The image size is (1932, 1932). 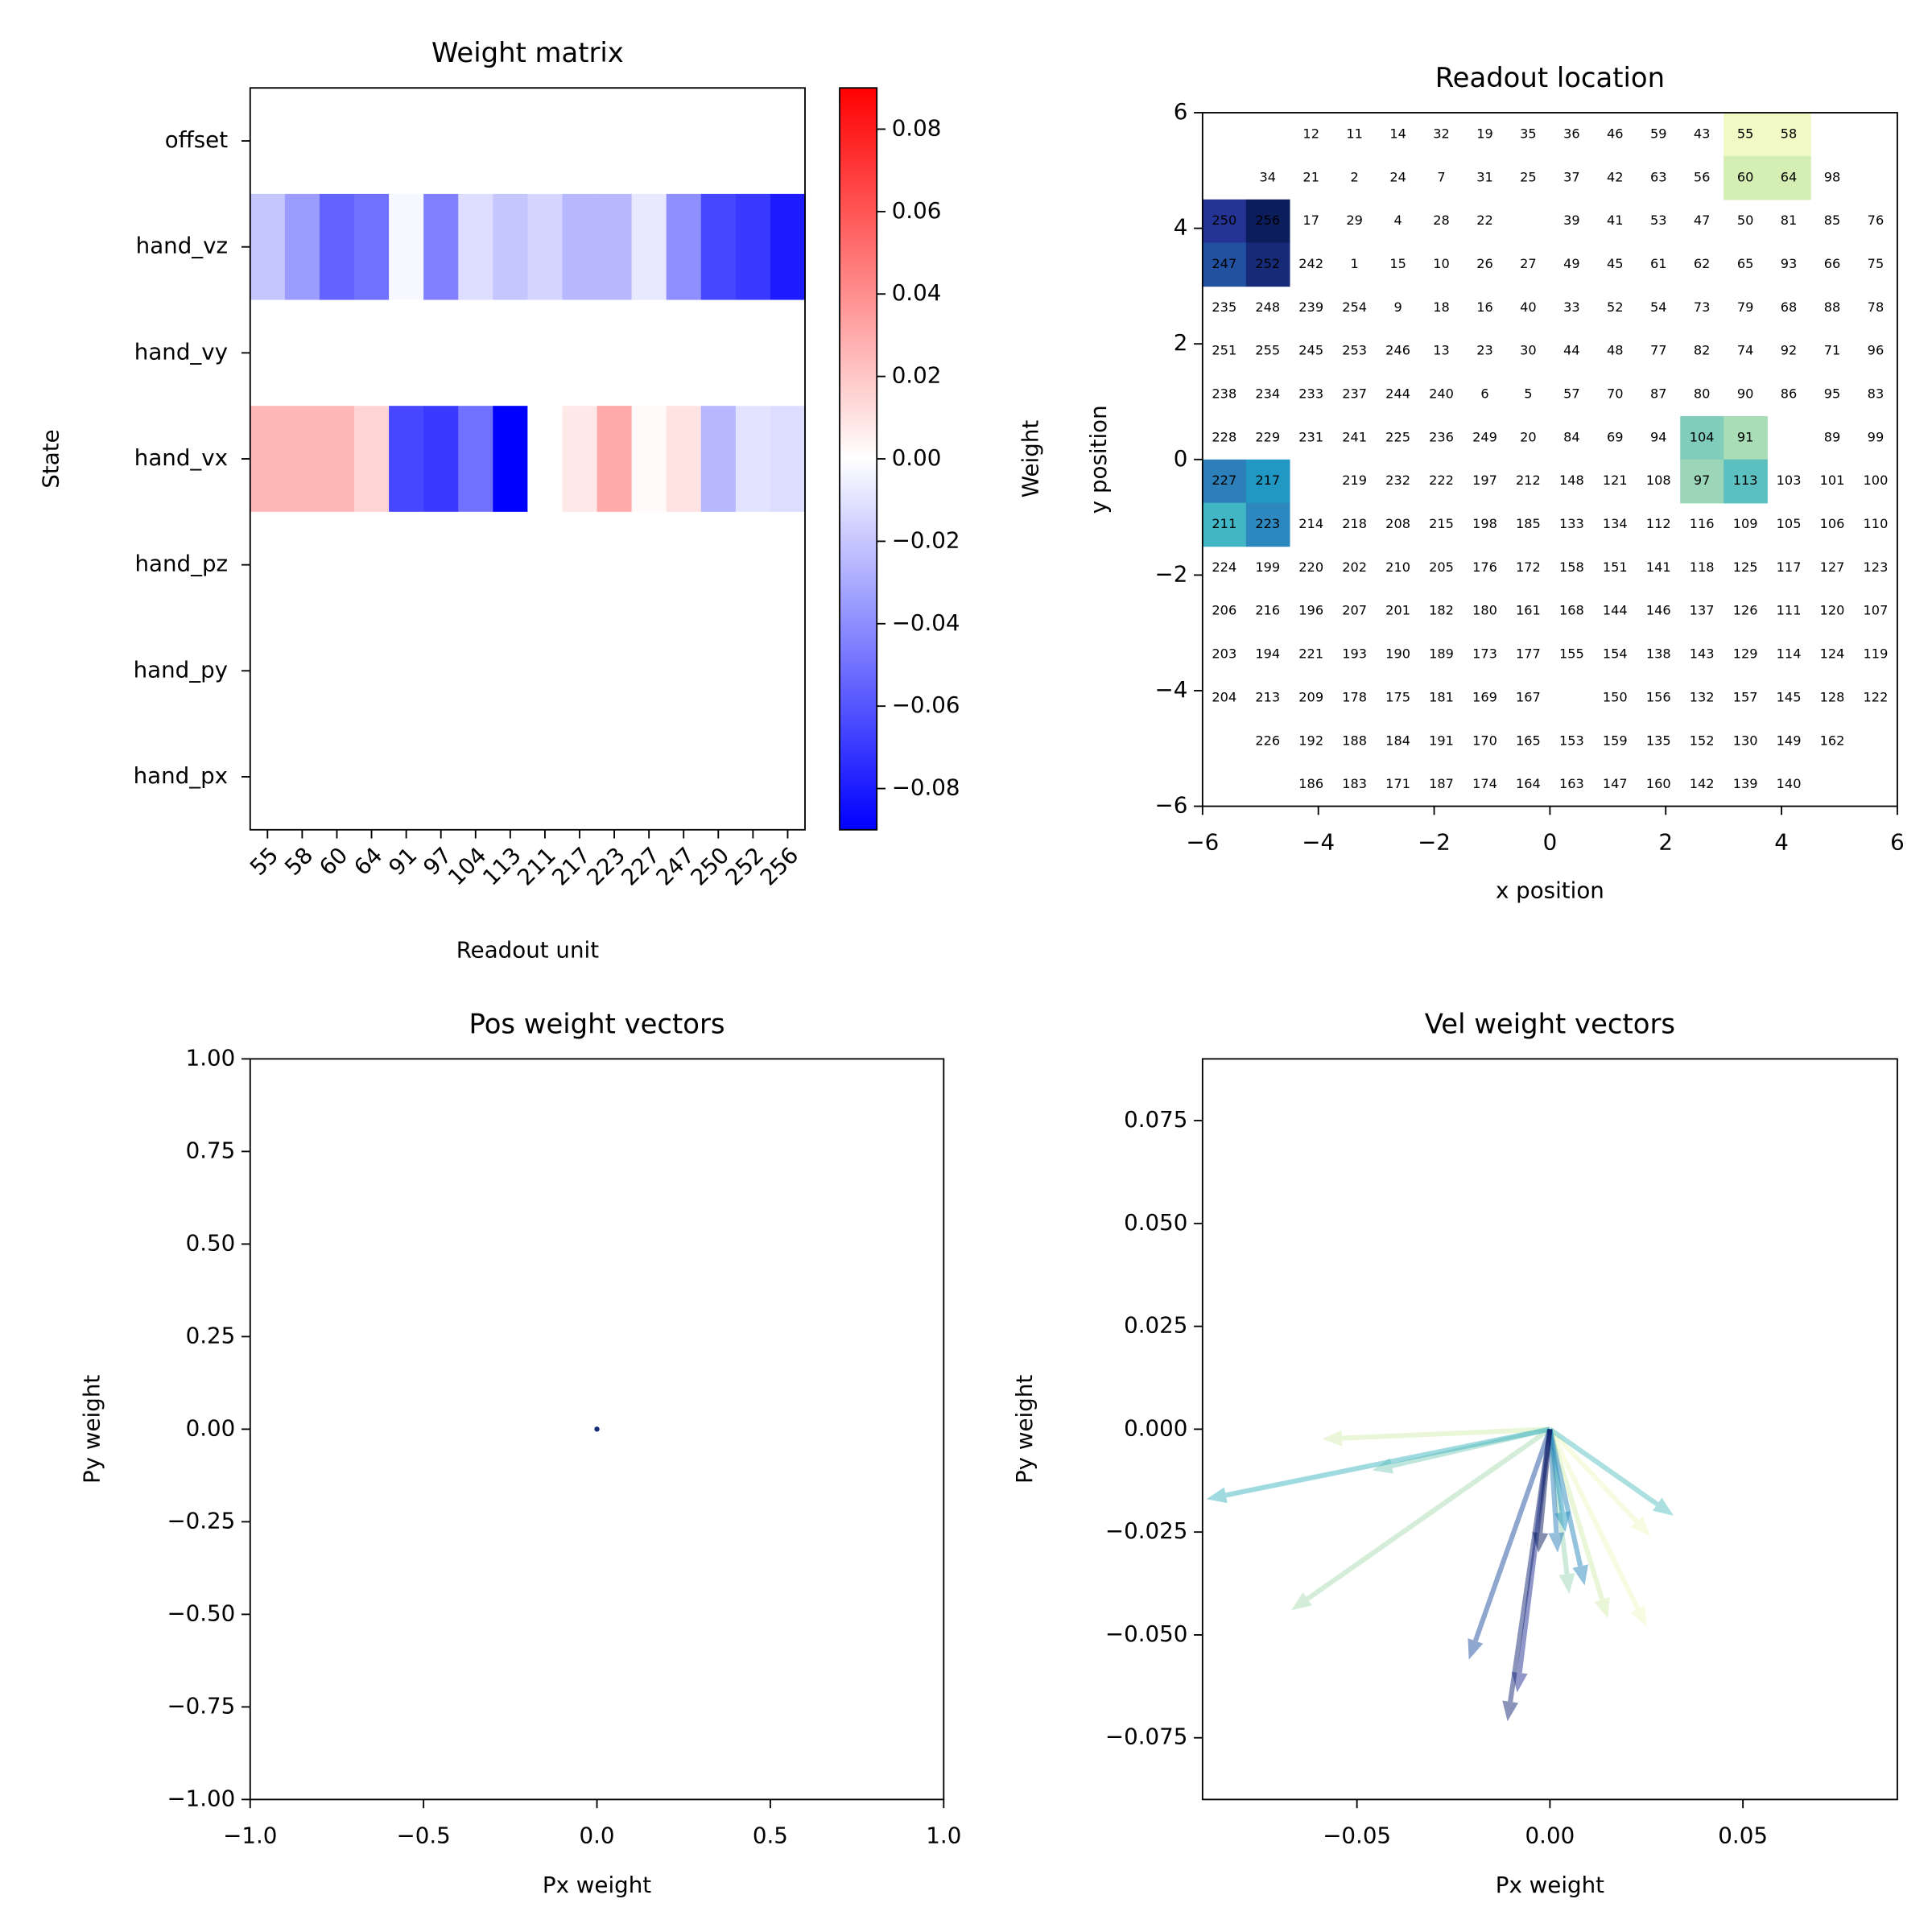 What do you see at coordinates (1743, 1836) in the screenshot?
I see `x-tick-label: 0.05` at bounding box center [1743, 1836].